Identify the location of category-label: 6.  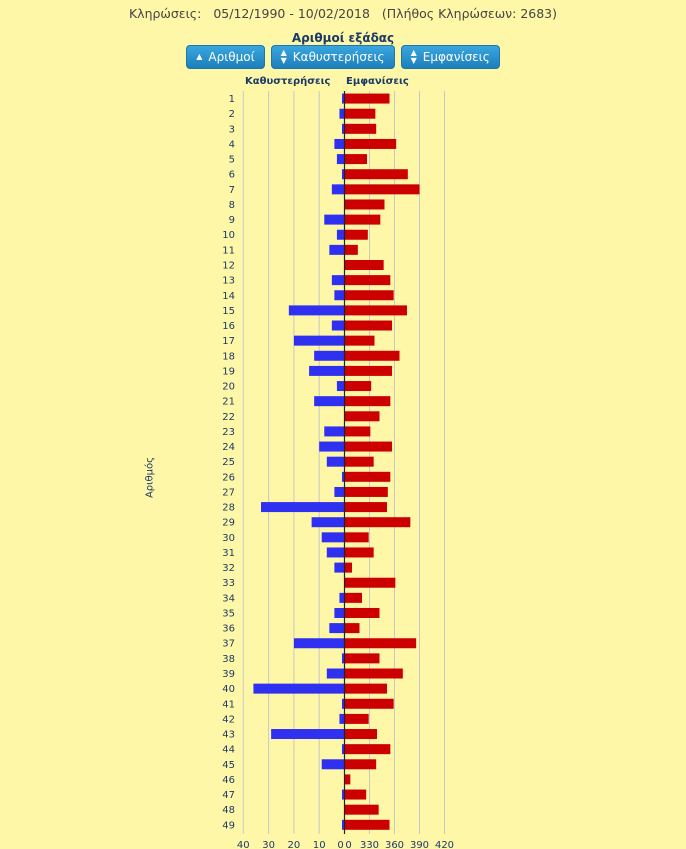
(232, 175).